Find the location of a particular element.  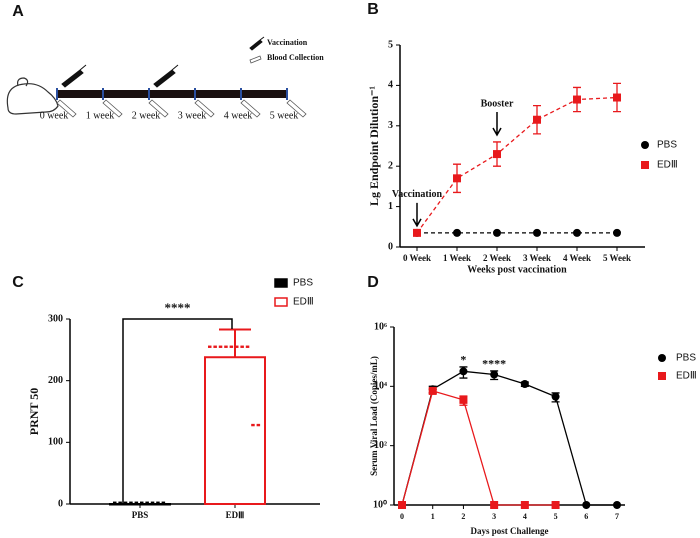

x-tick-label: 3 is located at coordinates (494, 516).